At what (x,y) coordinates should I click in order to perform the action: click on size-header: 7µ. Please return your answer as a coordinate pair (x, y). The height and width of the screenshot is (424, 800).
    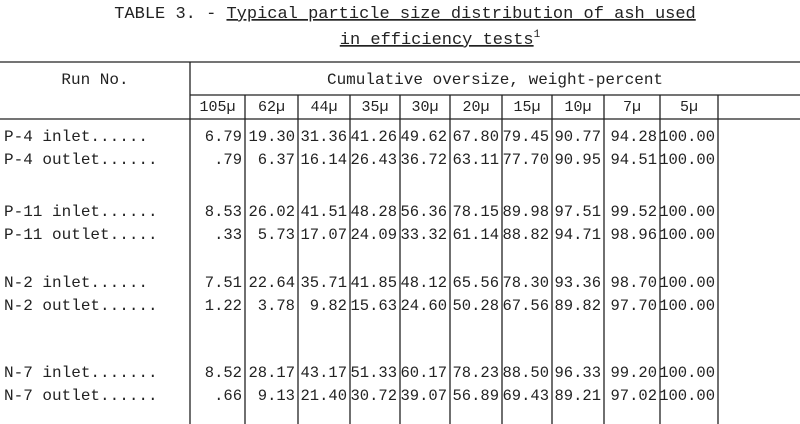
    Looking at the image, I should click on (632, 107).